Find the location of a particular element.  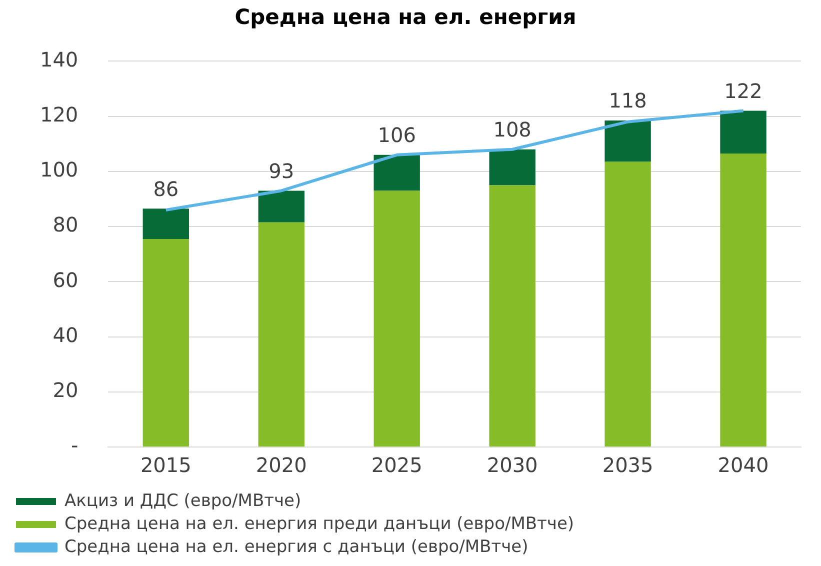

total-label: 106 is located at coordinates (397, 135).